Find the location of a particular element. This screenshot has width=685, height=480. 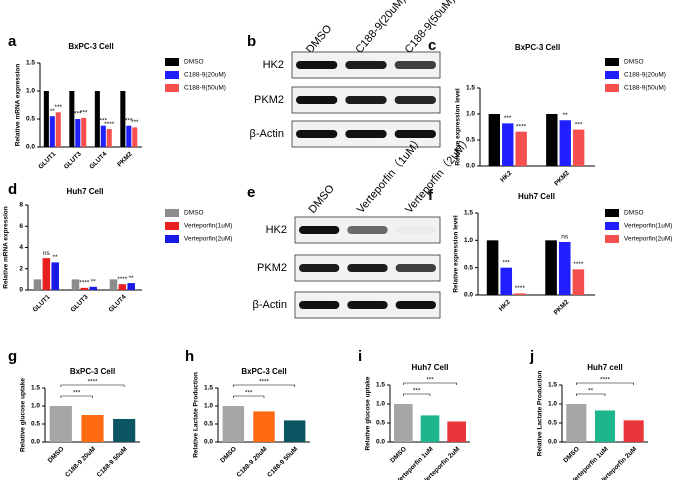

lane-label: C188-9(20uM) is located at coordinates (380, 28).